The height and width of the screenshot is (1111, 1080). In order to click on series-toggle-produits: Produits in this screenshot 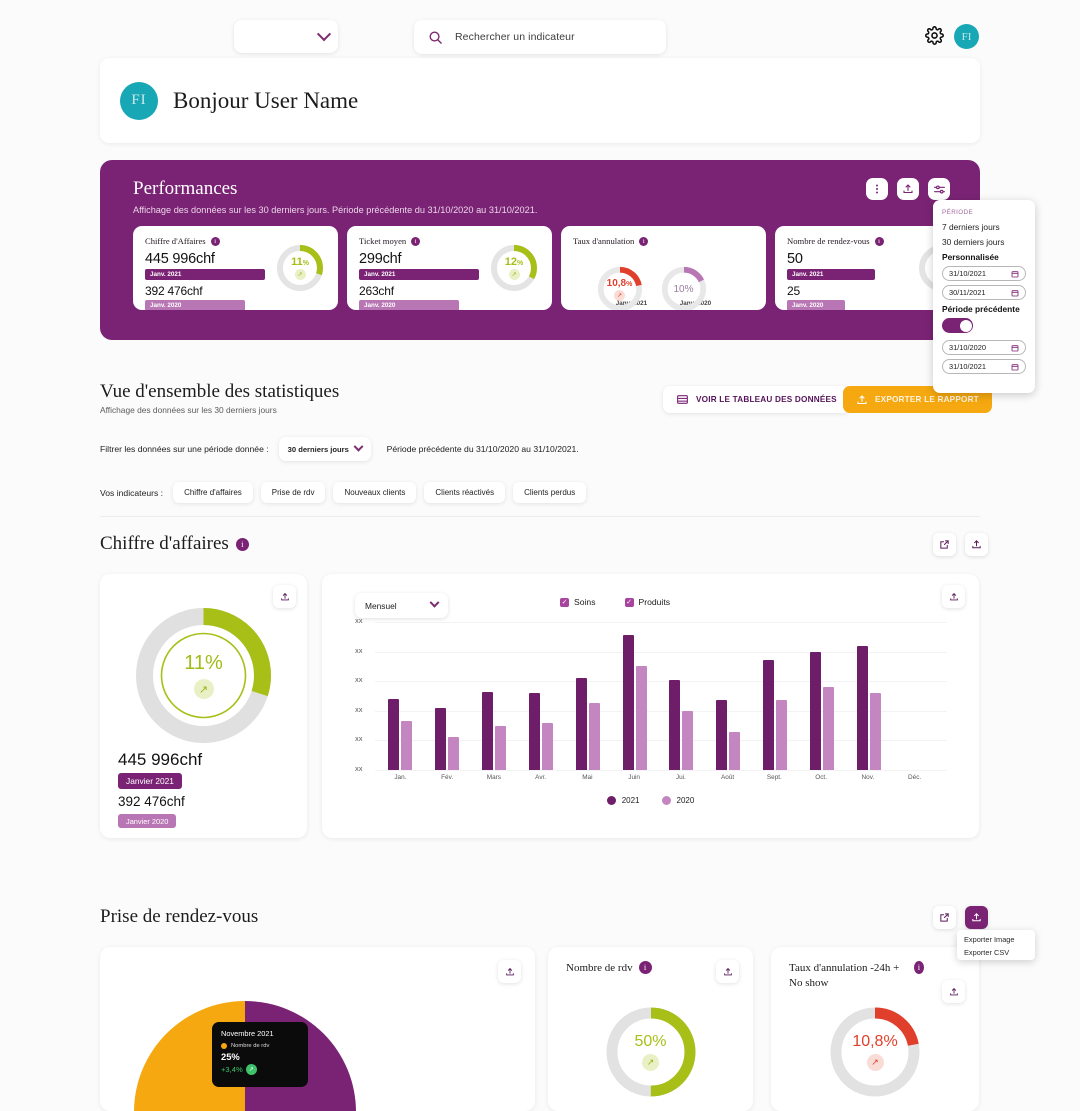, I will do `click(647, 602)`.